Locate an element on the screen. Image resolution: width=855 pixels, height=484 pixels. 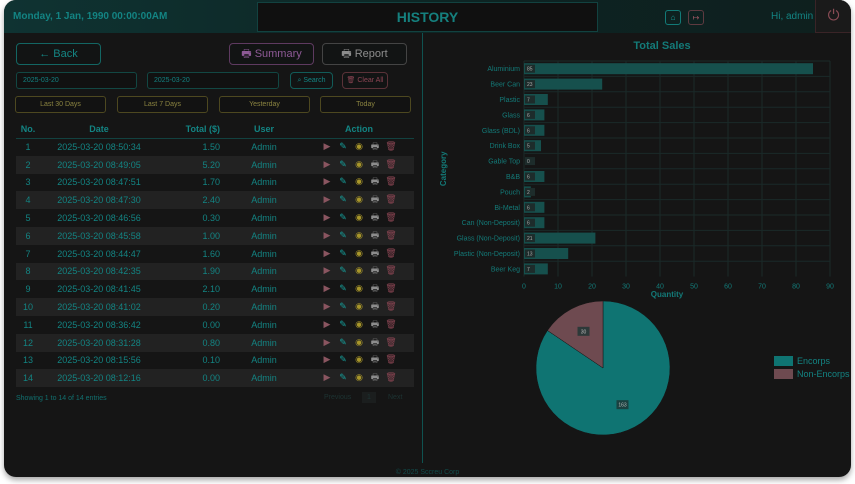
row-total: 0.20 is located at coordinates (191, 307).